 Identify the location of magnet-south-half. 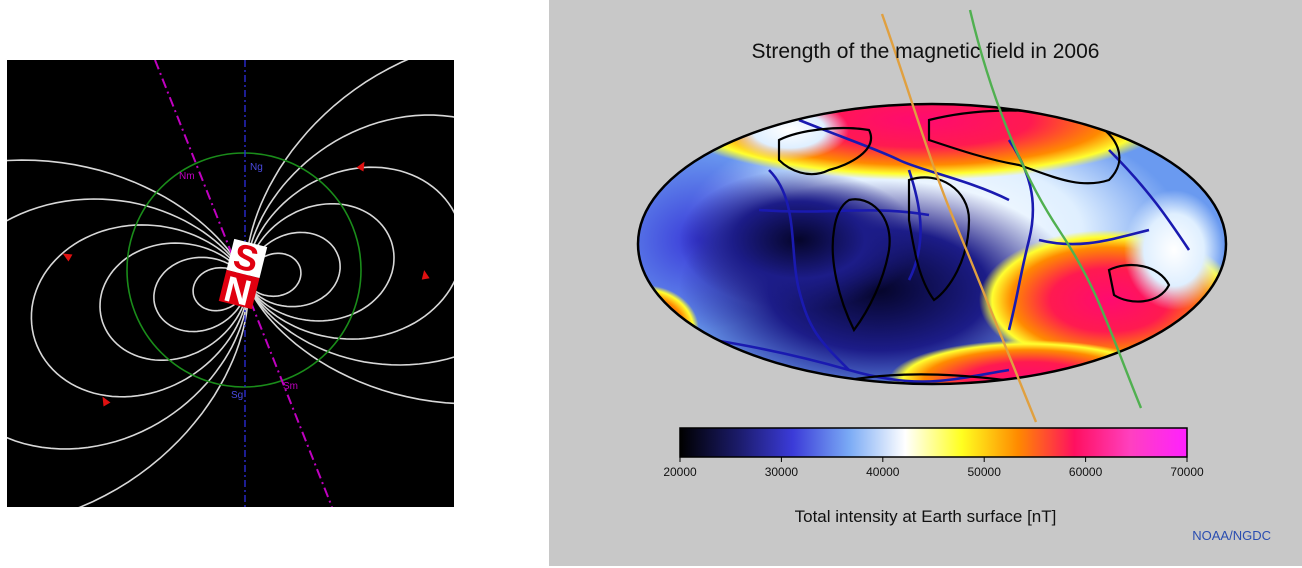
(247, 258).